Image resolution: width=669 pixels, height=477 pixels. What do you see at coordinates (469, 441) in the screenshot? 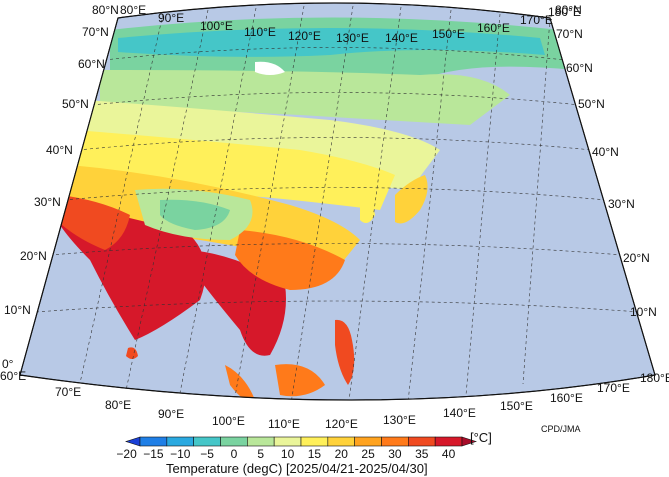
I see `colorbar-extend-high` at bounding box center [469, 441].